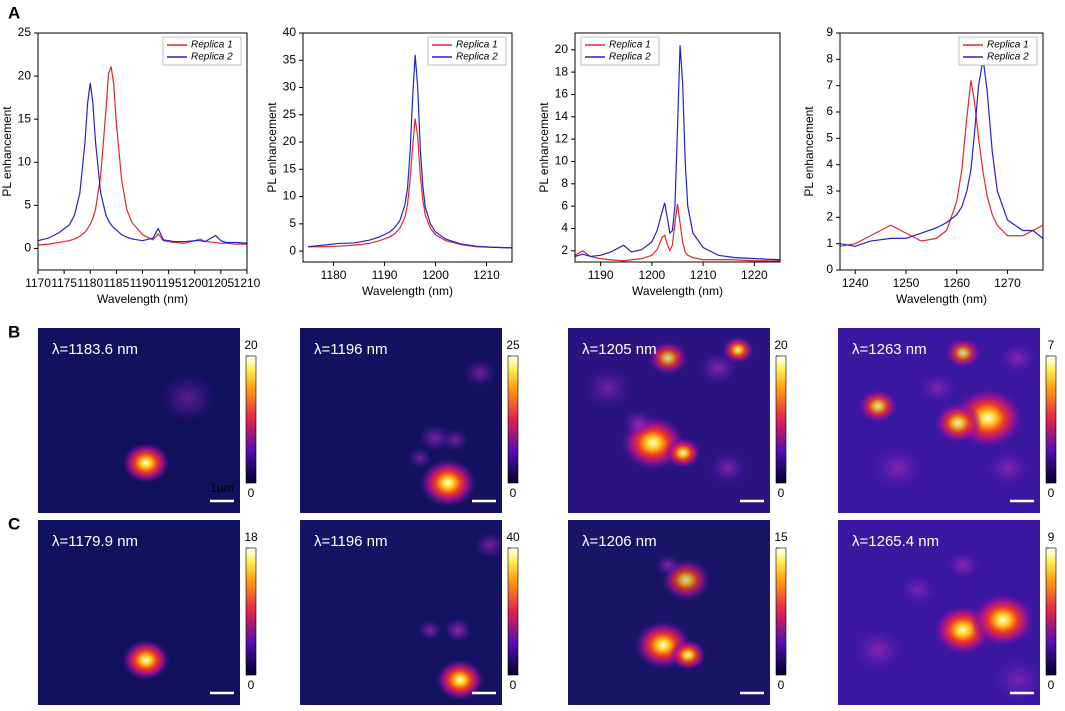  I want to click on x-tick-label: 1260, so click(956, 283).